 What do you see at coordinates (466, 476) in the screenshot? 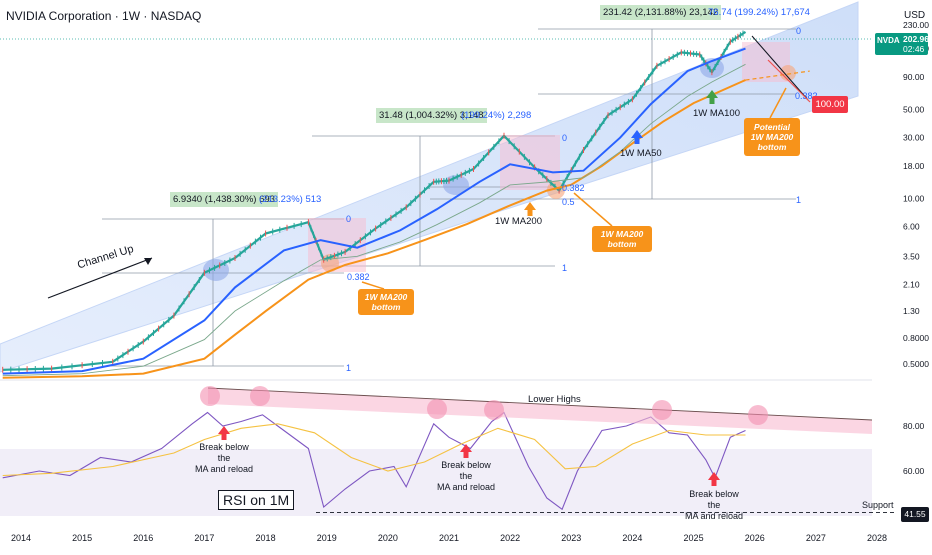
I see `break-label-2: Break below the MA and reload` at bounding box center [466, 476].